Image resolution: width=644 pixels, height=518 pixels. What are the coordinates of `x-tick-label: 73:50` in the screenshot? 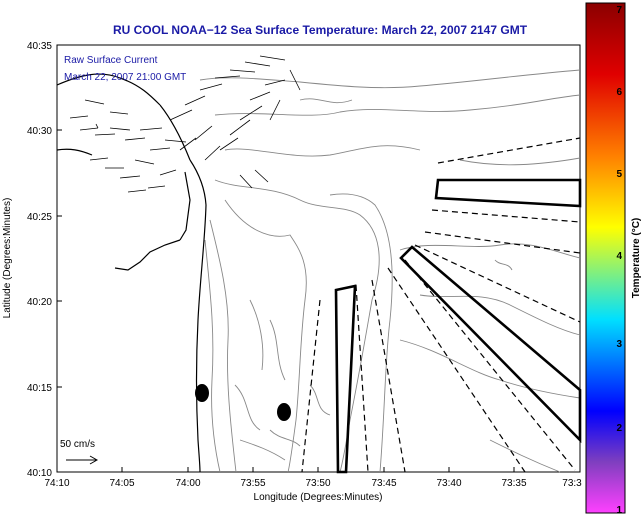 It's located at (317, 483).